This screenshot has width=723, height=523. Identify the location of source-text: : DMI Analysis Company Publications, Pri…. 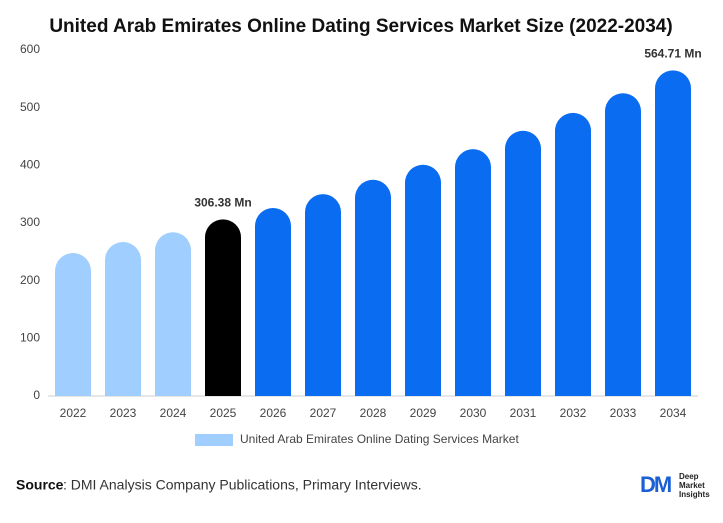
(242, 485).